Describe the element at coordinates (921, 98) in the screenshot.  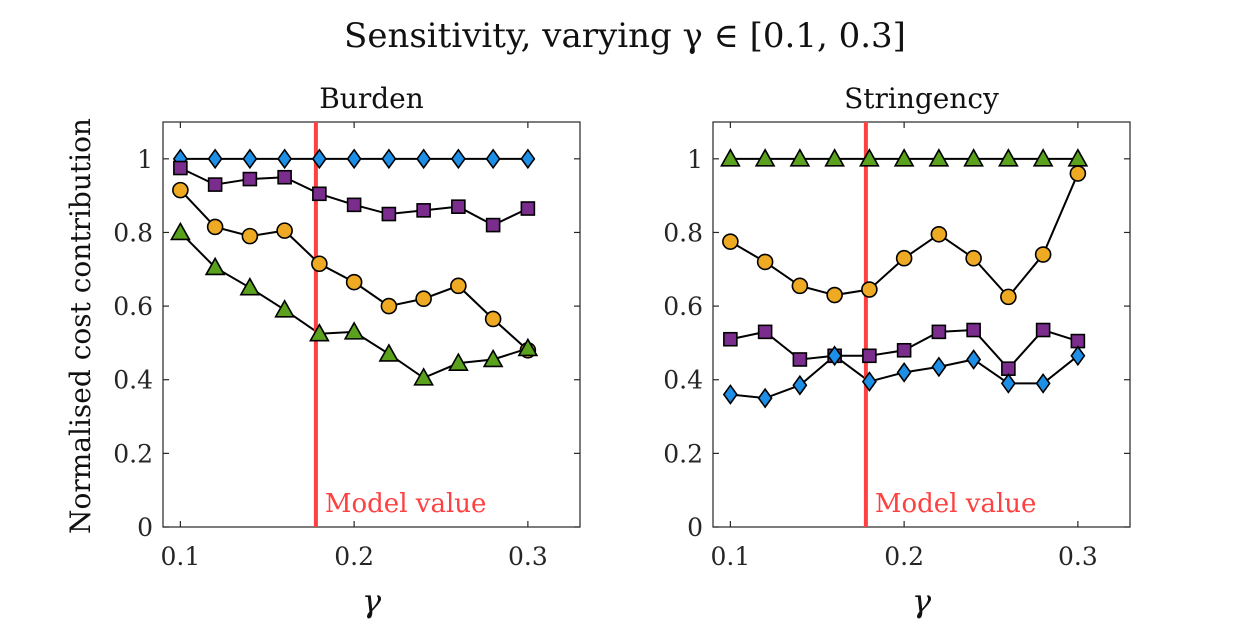
I see `panel-title-stringency: Stringency` at that location.